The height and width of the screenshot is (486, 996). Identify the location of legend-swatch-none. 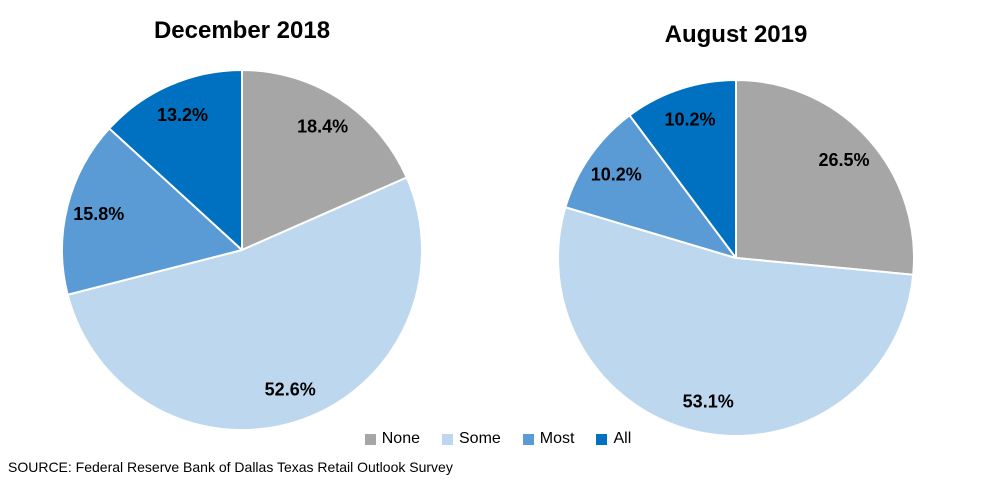
(370, 439).